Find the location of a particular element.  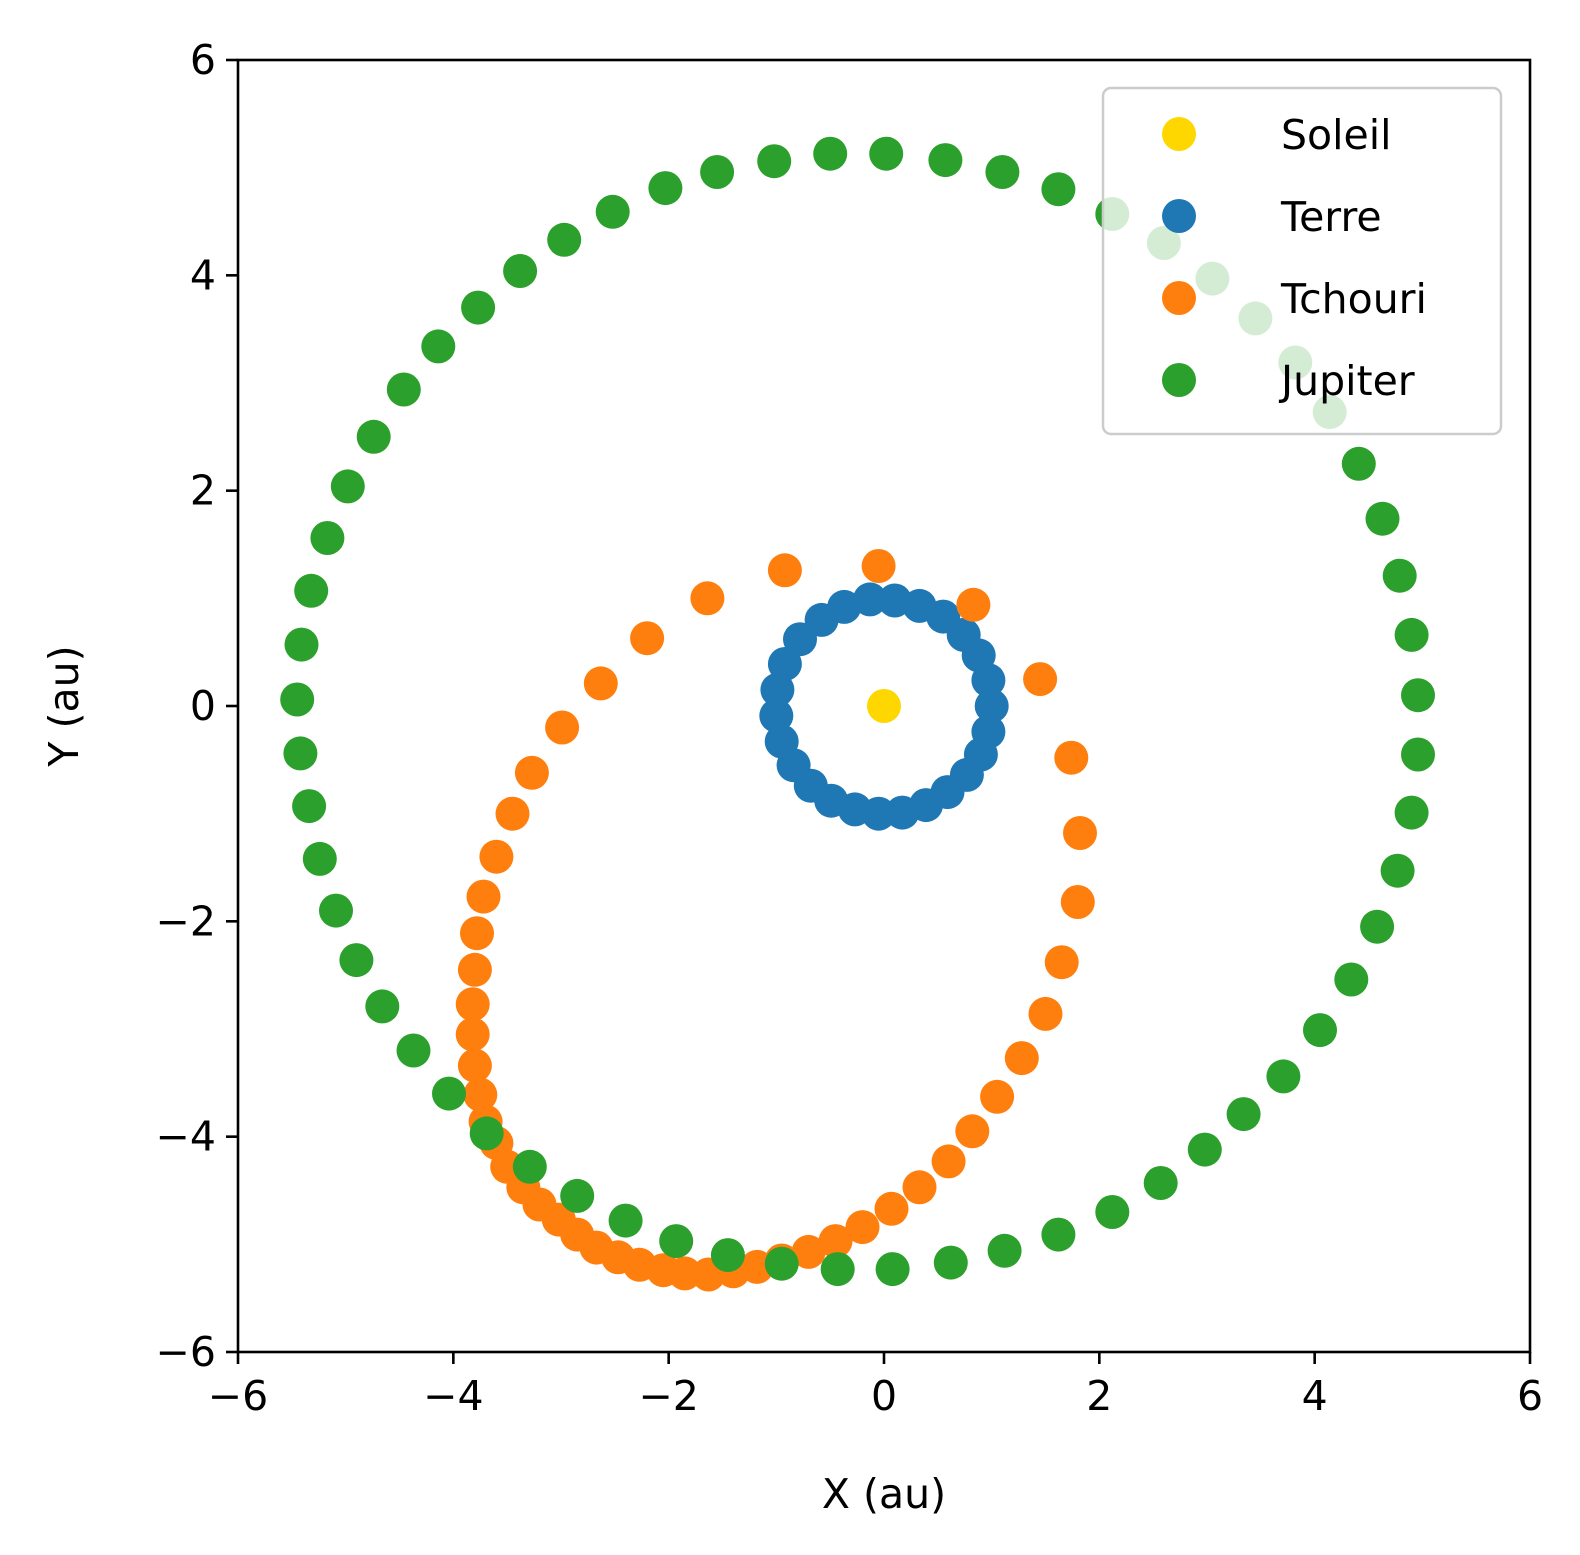

y-tick-label: 2 is located at coordinates (203, 491).